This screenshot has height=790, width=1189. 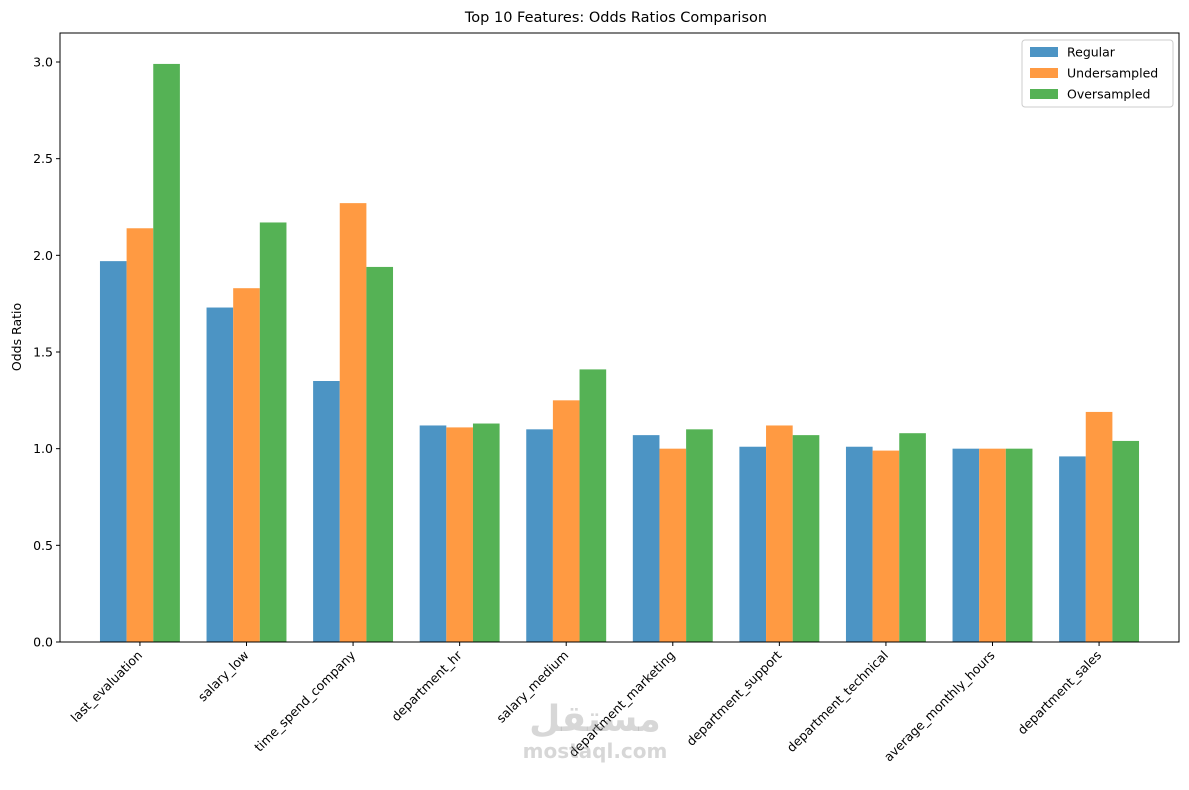 I want to click on x-tick-label-department_sales: department_sales, so click(x=1059, y=693).